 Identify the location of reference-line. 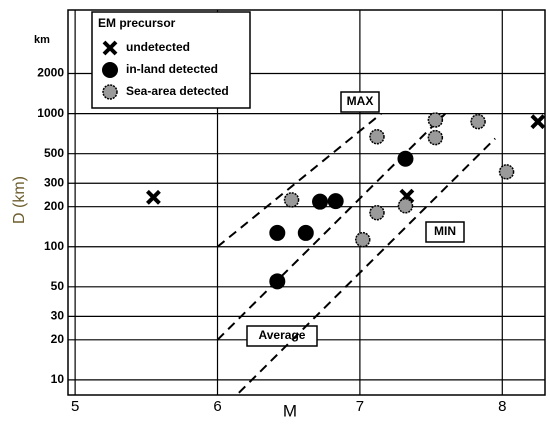
(299, 180).